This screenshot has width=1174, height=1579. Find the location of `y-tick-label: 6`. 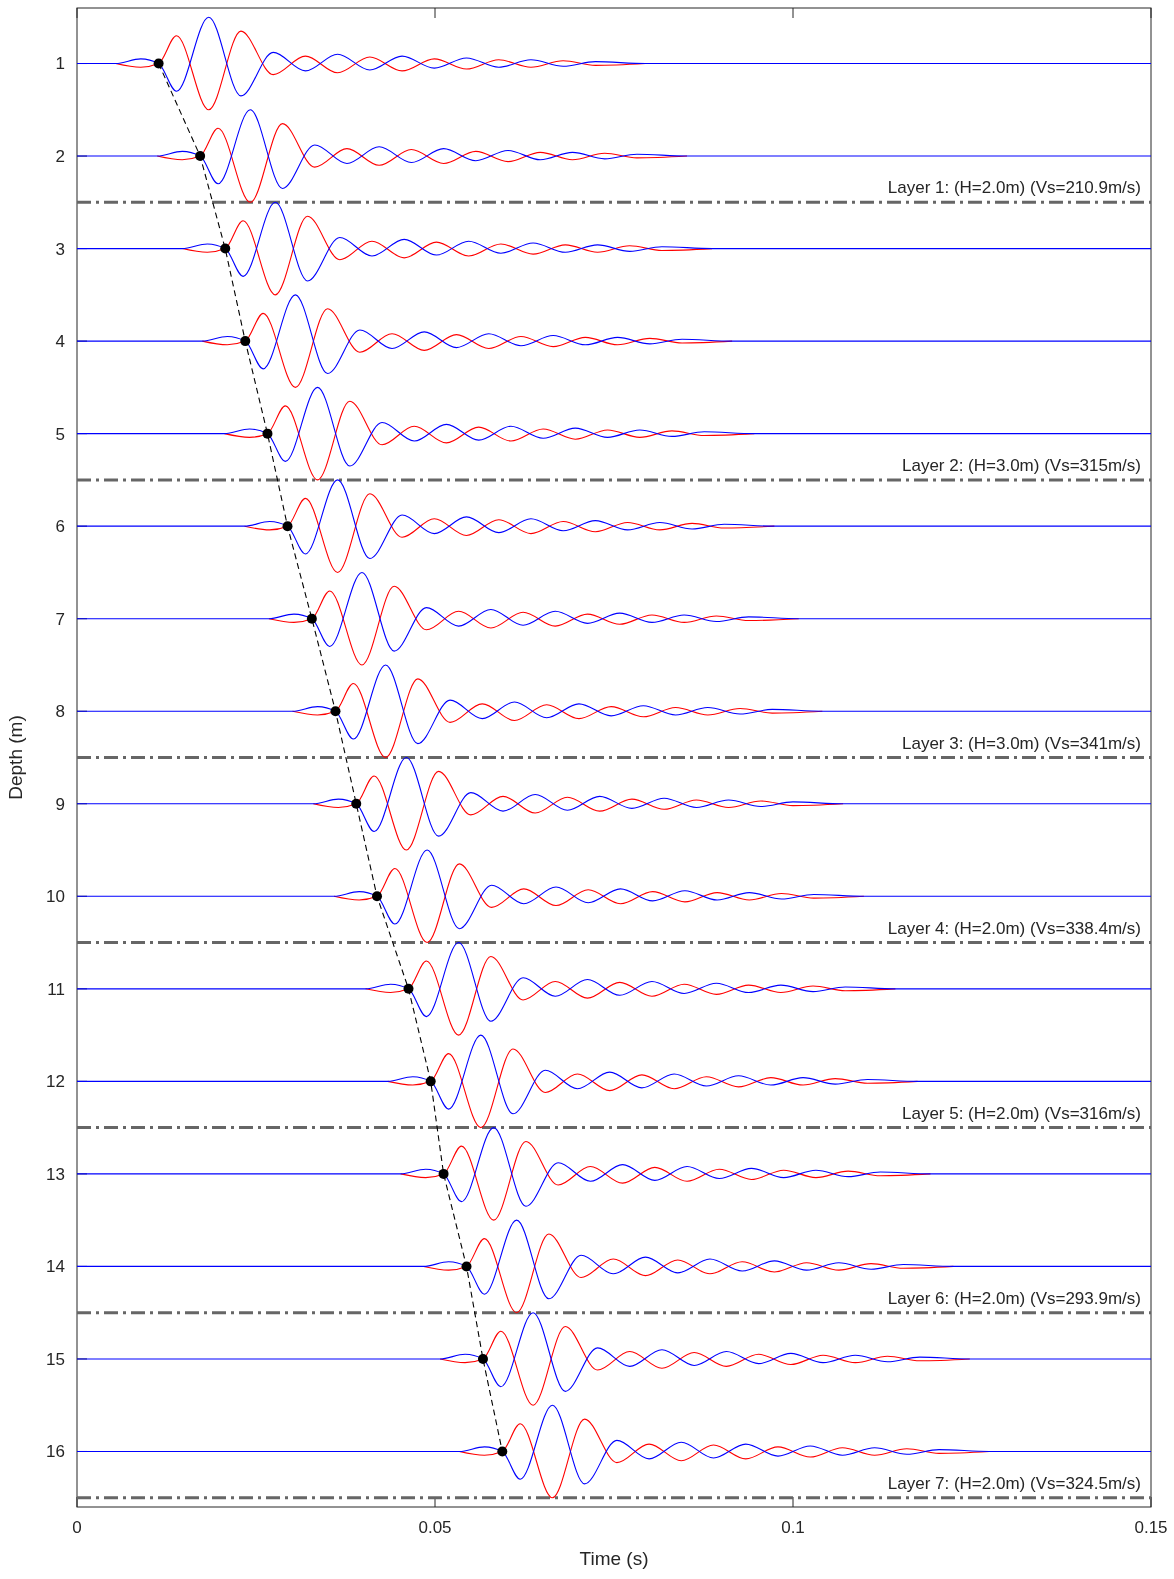

y-tick-label: 6 is located at coordinates (60, 527).